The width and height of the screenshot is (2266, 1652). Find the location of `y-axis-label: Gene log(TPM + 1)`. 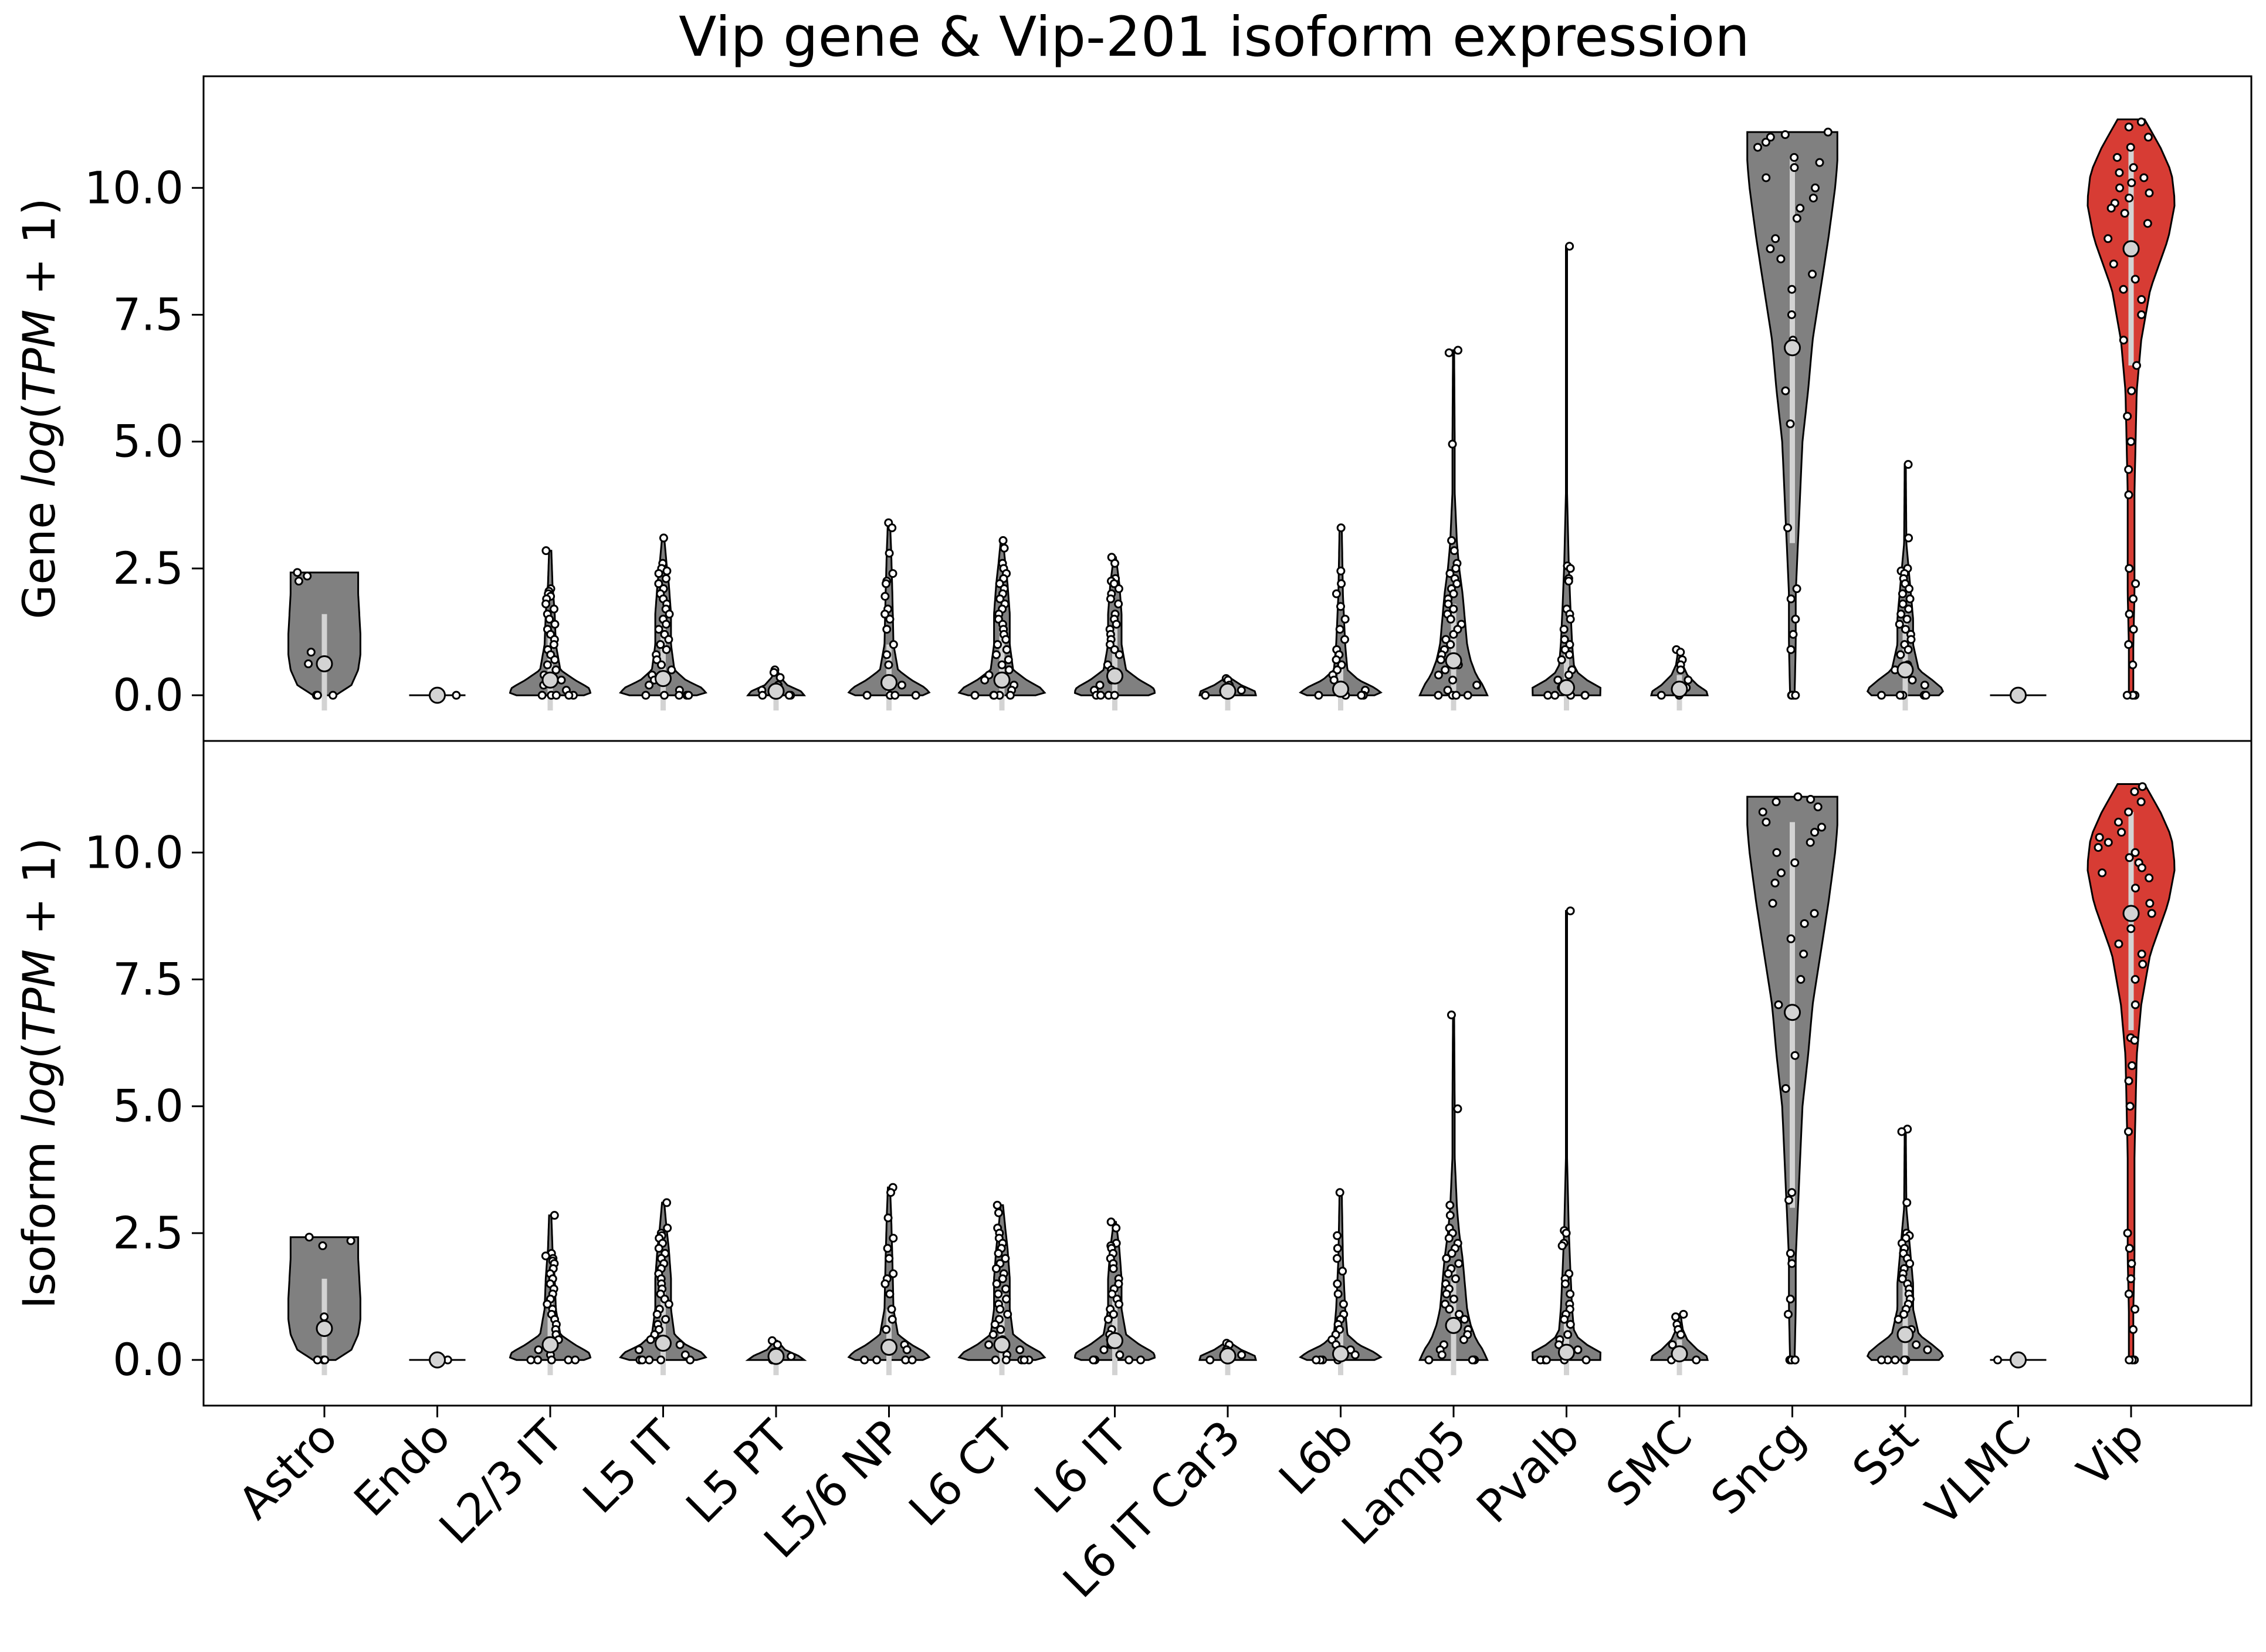

y-axis-label: Gene log(TPM + 1) is located at coordinates (39, 409).